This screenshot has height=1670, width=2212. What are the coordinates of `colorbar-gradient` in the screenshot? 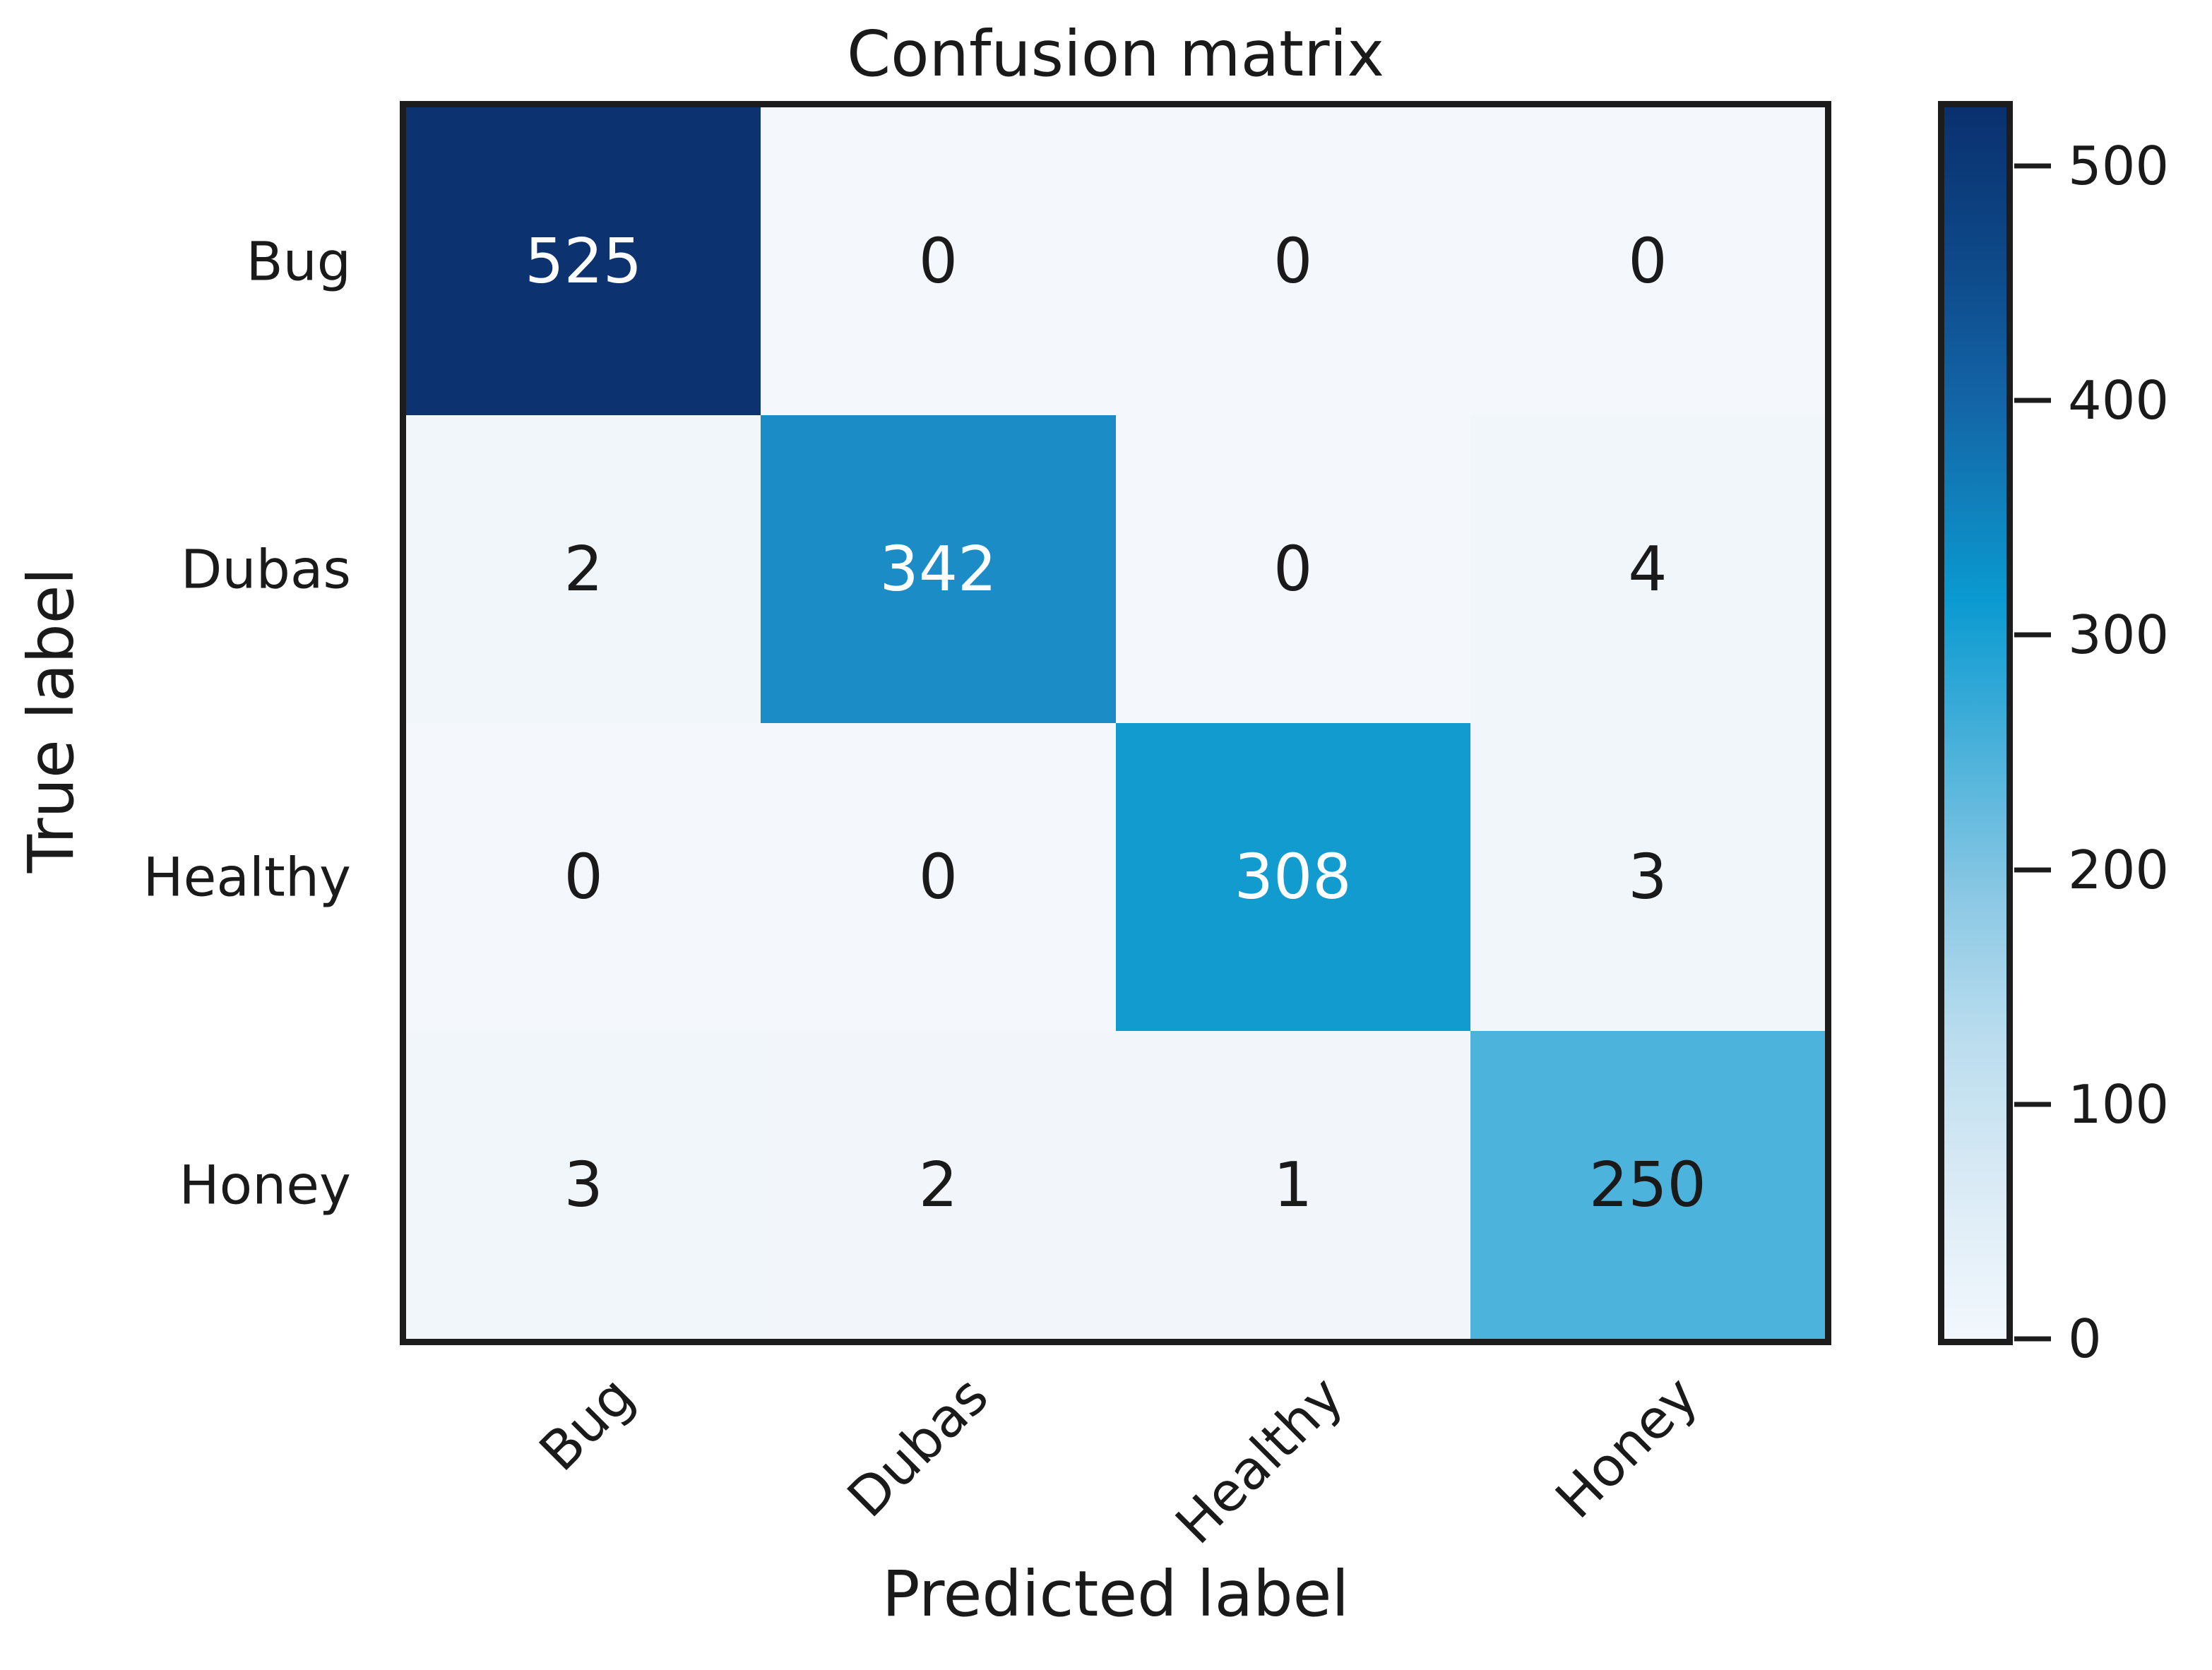 It's located at (1975, 723).